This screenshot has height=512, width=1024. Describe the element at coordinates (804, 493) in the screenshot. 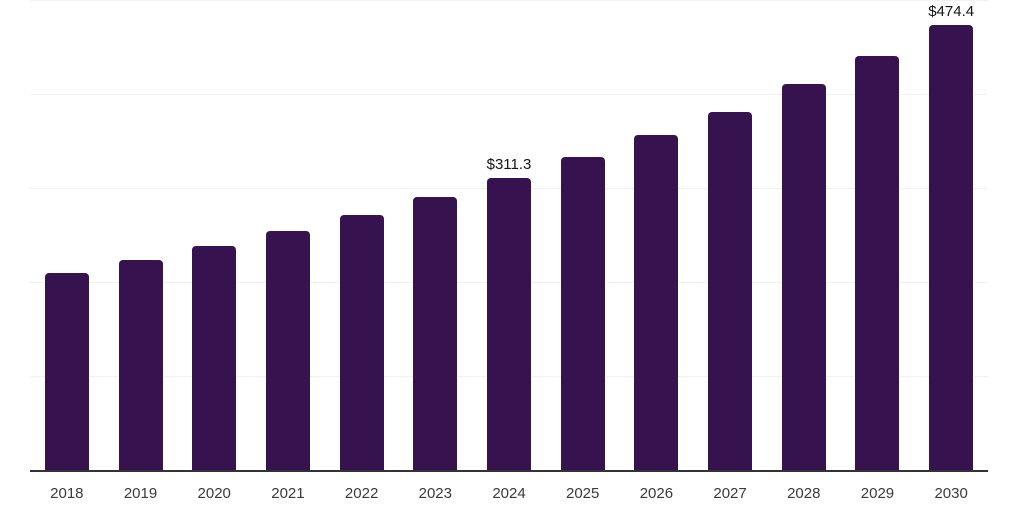

I see `x-tick-label: 2028` at that location.